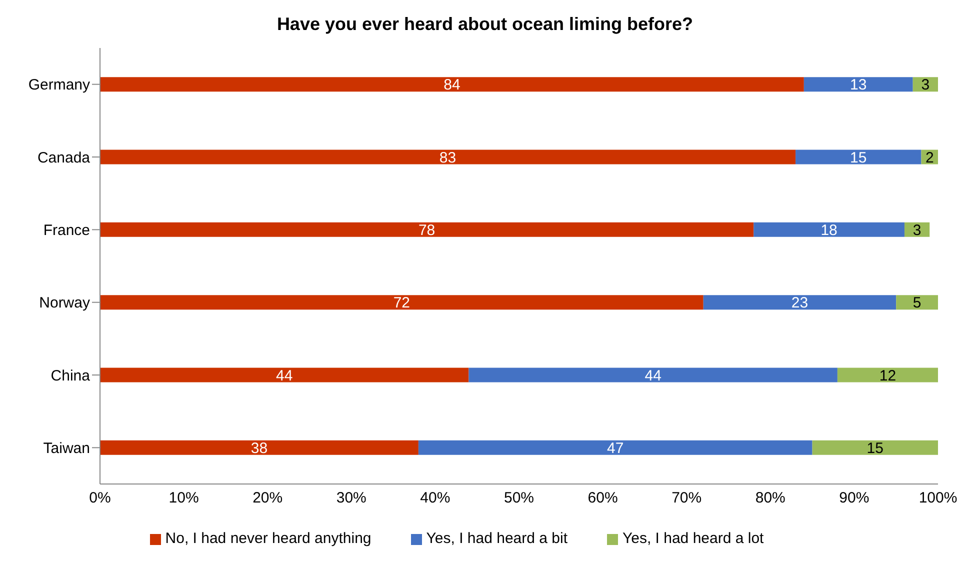 The width and height of the screenshot is (970, 565). What do you see at coordinates (59, 85) in the screenshot?
I see `y-tick-label: Germany` at bounding box center [59, 85].